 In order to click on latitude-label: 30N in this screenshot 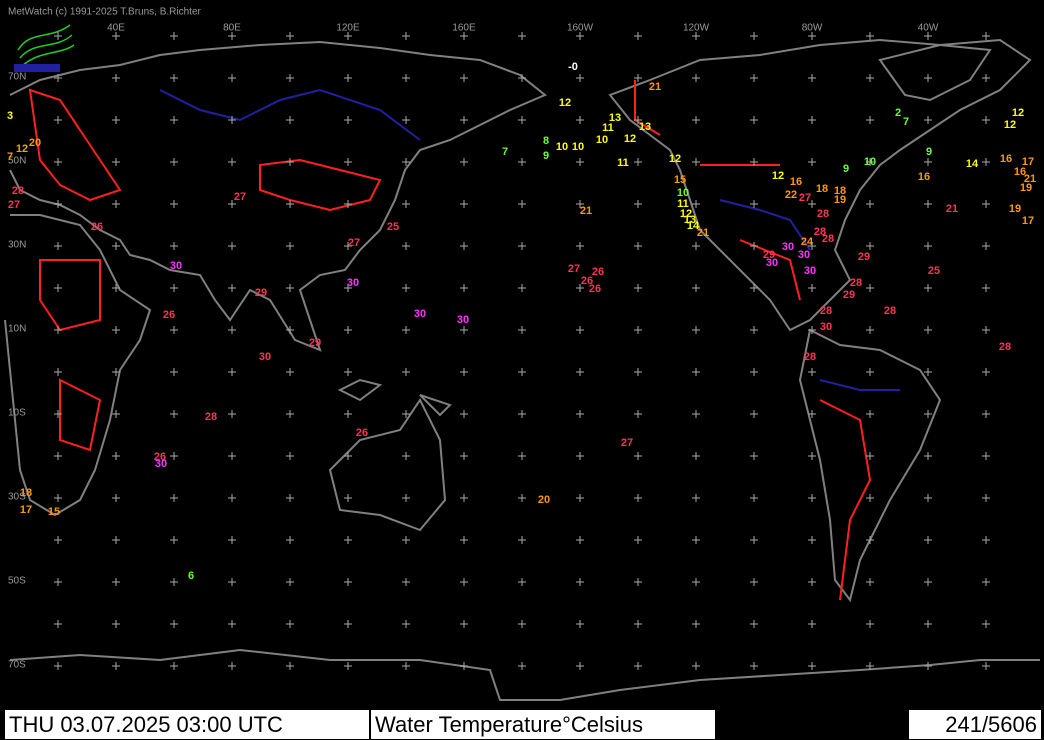, I will do `click(17, 245)`.